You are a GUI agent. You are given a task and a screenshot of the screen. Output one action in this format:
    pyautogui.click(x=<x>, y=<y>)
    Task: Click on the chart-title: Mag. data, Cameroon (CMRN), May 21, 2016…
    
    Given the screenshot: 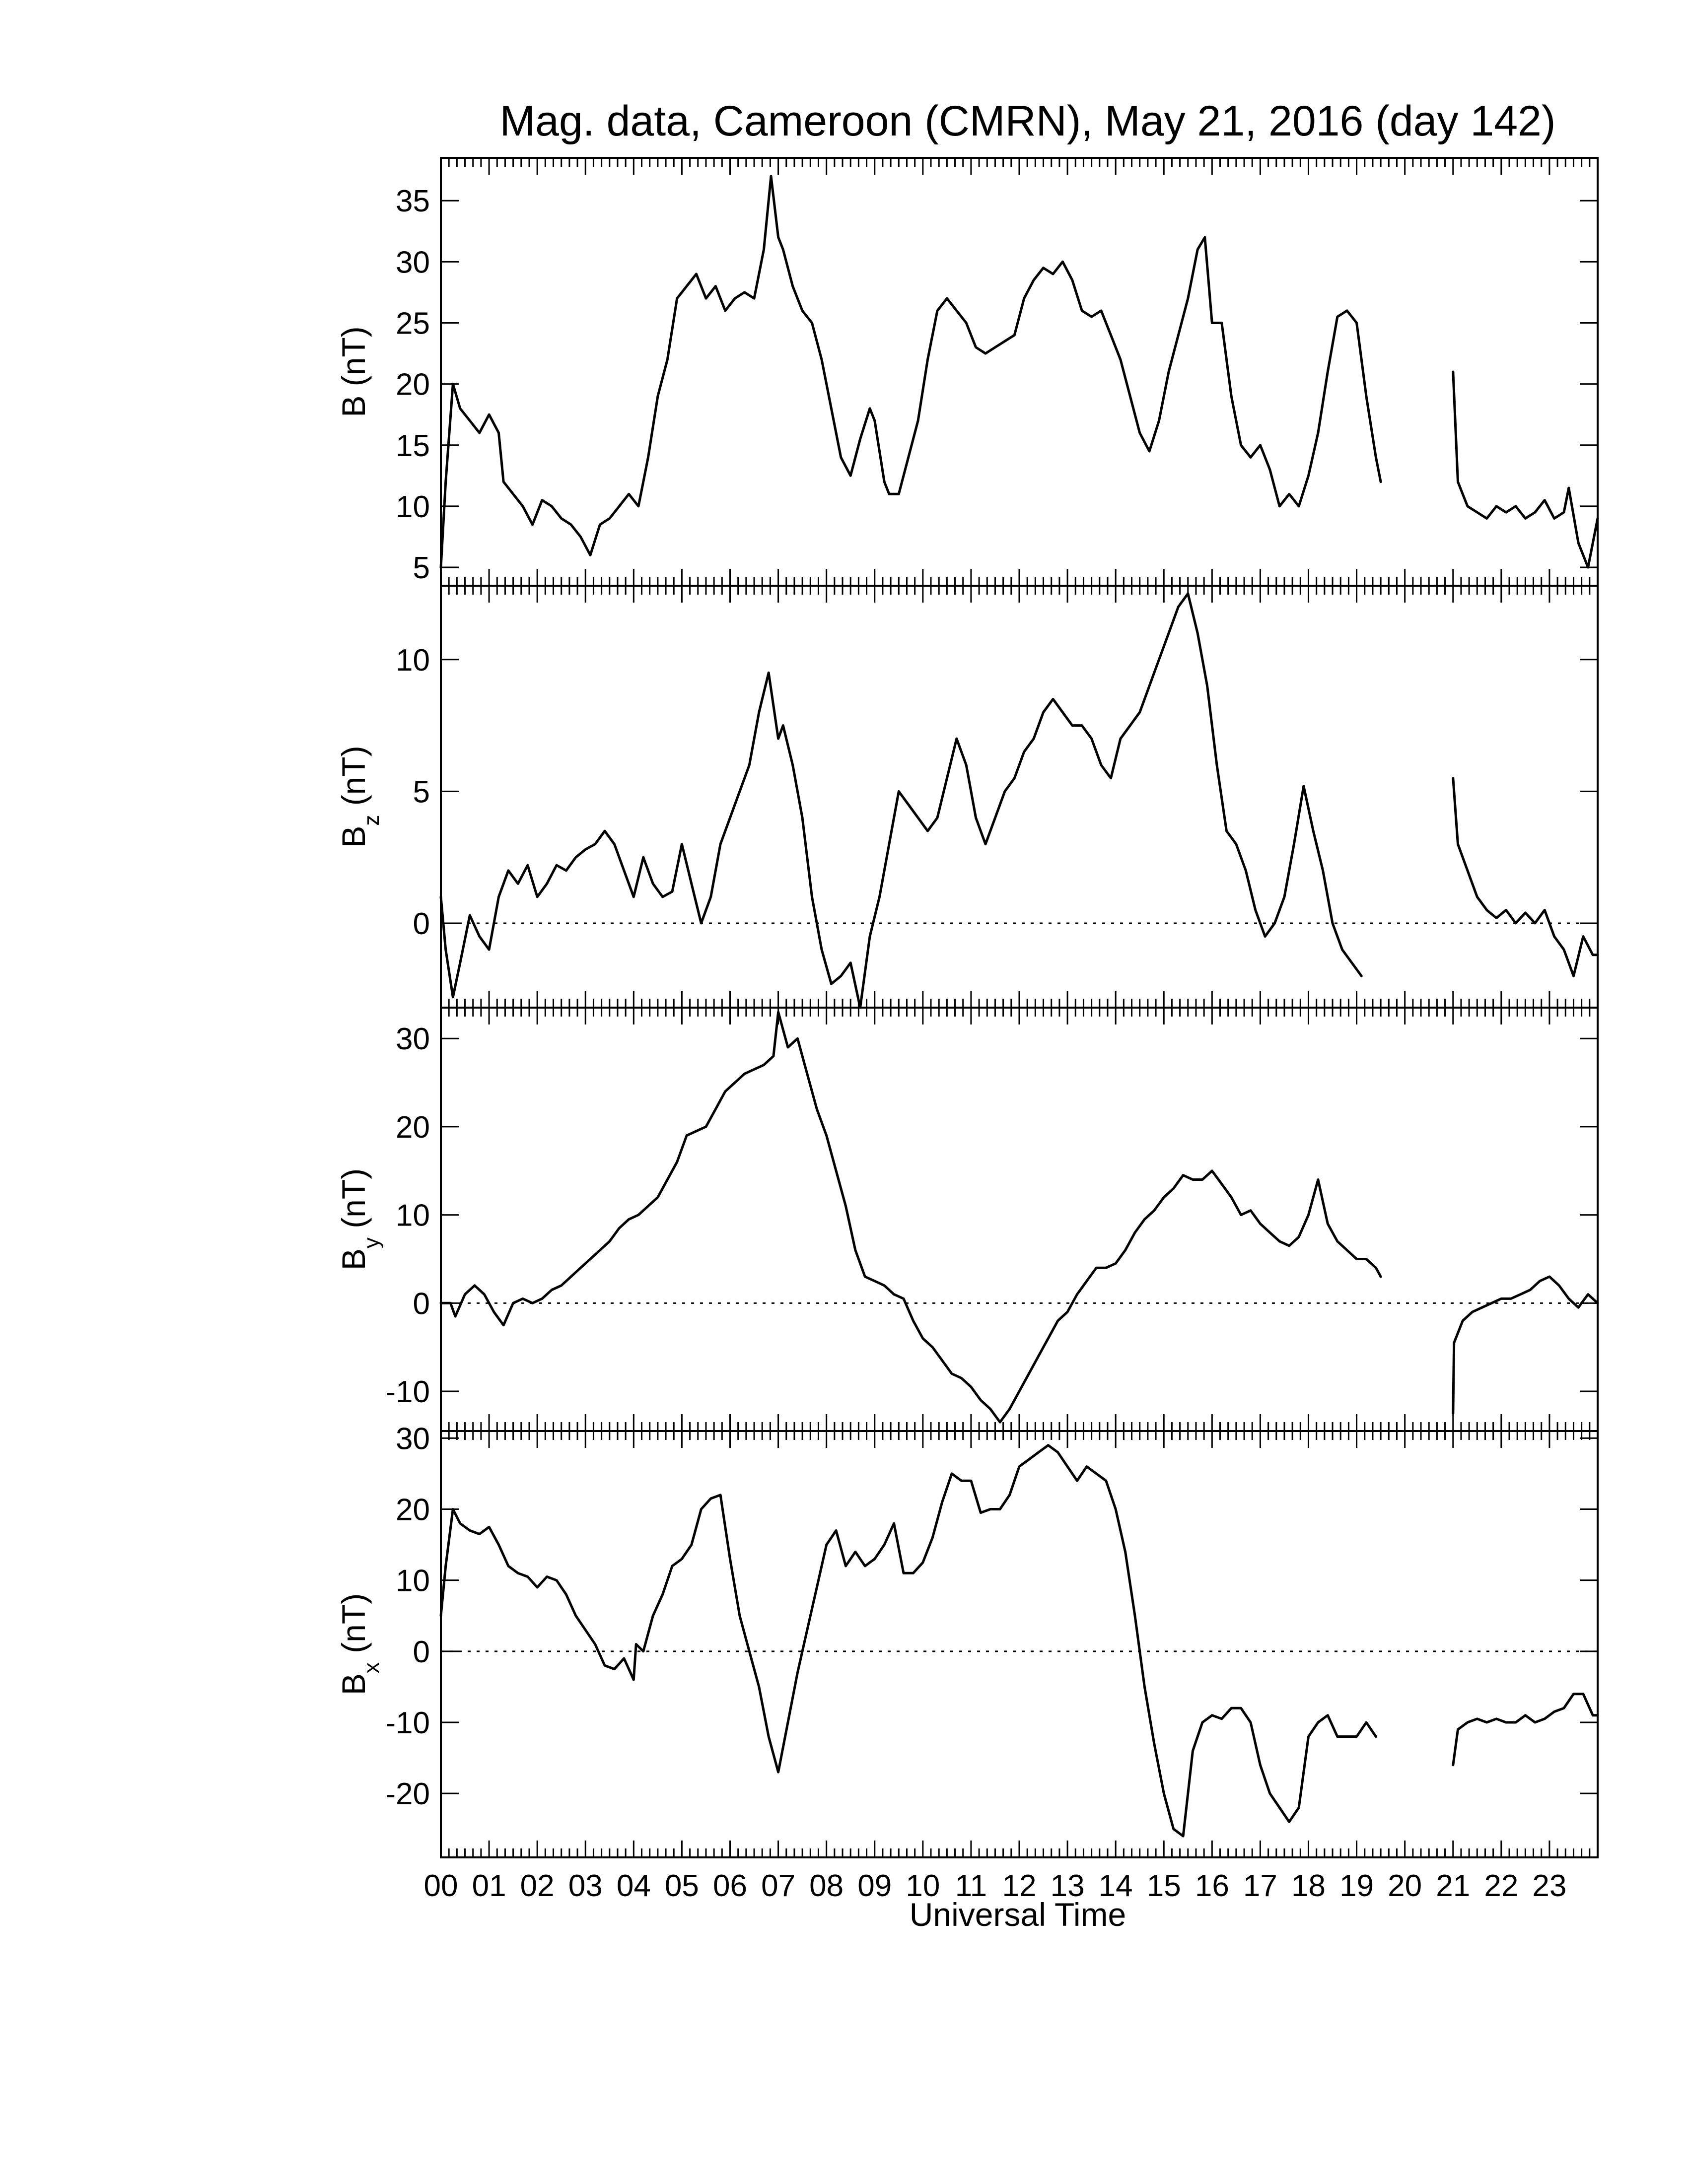 What is the action you would take?
    pyautogui.click(x=1027, y=121)
    